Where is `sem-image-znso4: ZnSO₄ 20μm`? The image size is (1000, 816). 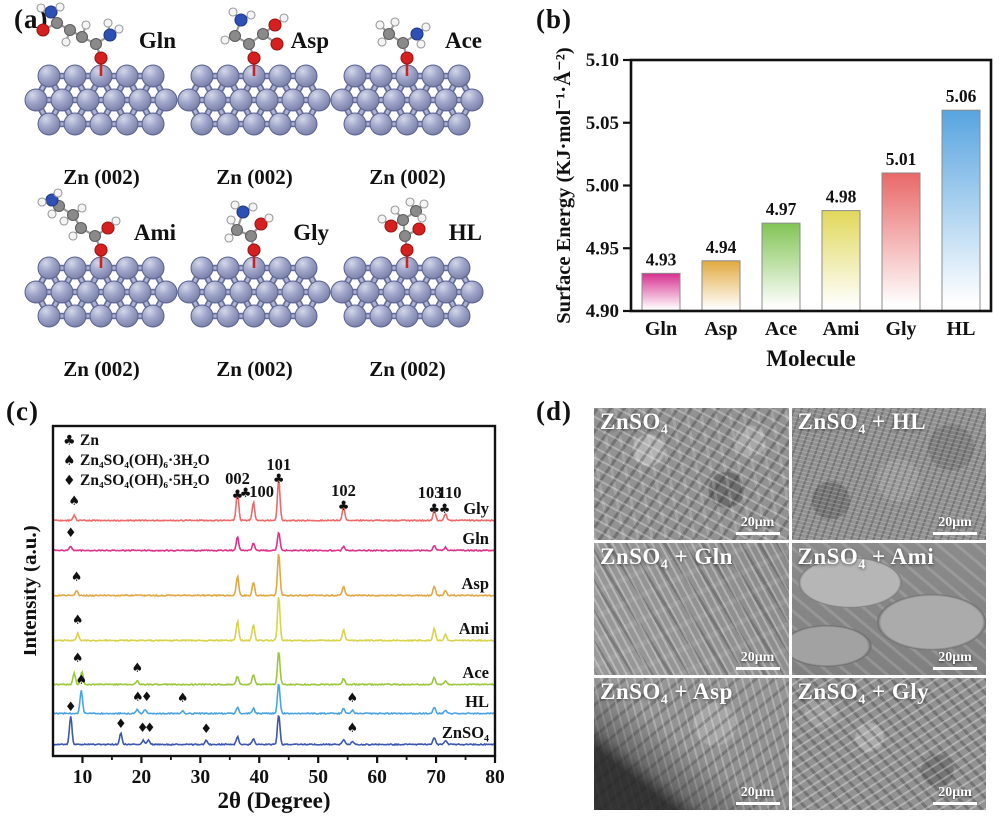
sem-image-znso4: ZnSO₄ 20μm is located at coordinates (691, 474).